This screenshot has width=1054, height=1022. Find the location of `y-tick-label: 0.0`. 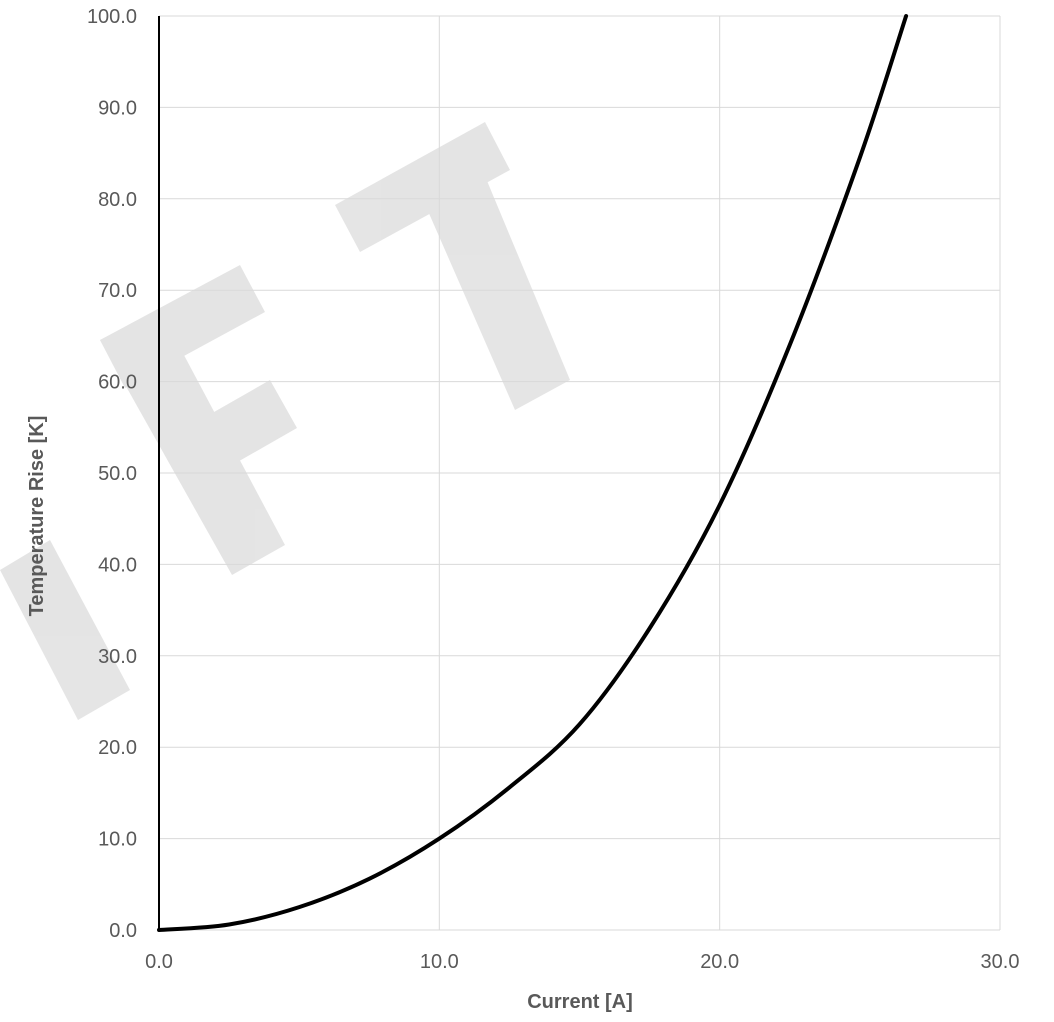

y-tick-label: 0.0 is located at coordinates (123, 931).